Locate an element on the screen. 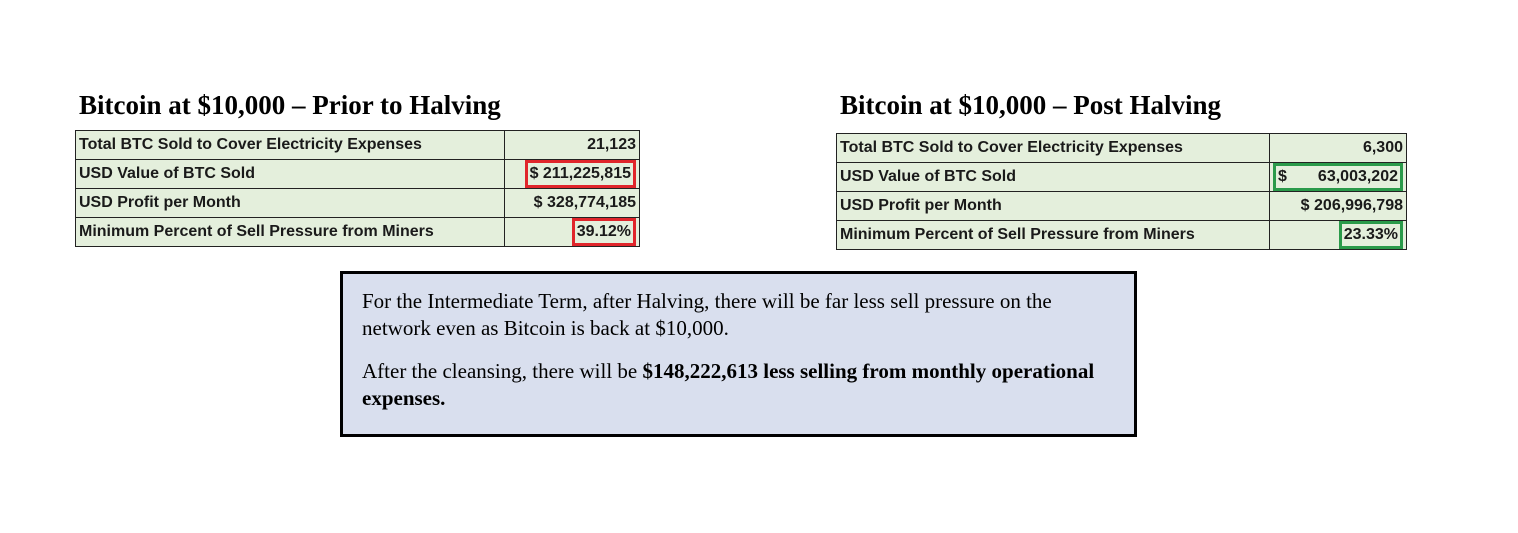  table-row: USD Value of BTC Sold $ 63,003,202 is located at coordinates (1121, 177).